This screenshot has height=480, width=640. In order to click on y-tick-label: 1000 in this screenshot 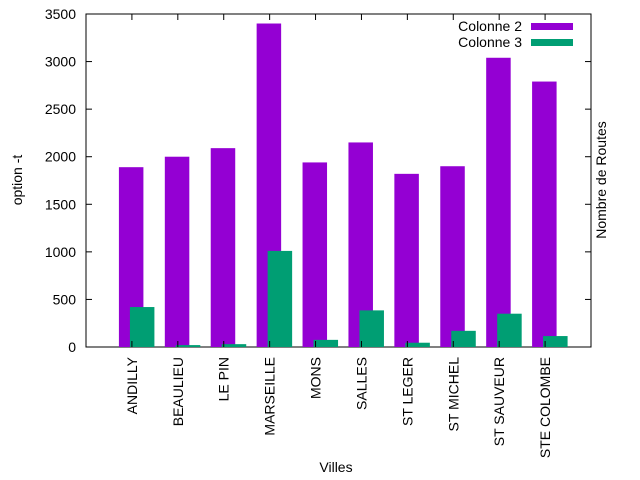, I will do `click(60, 252)`.